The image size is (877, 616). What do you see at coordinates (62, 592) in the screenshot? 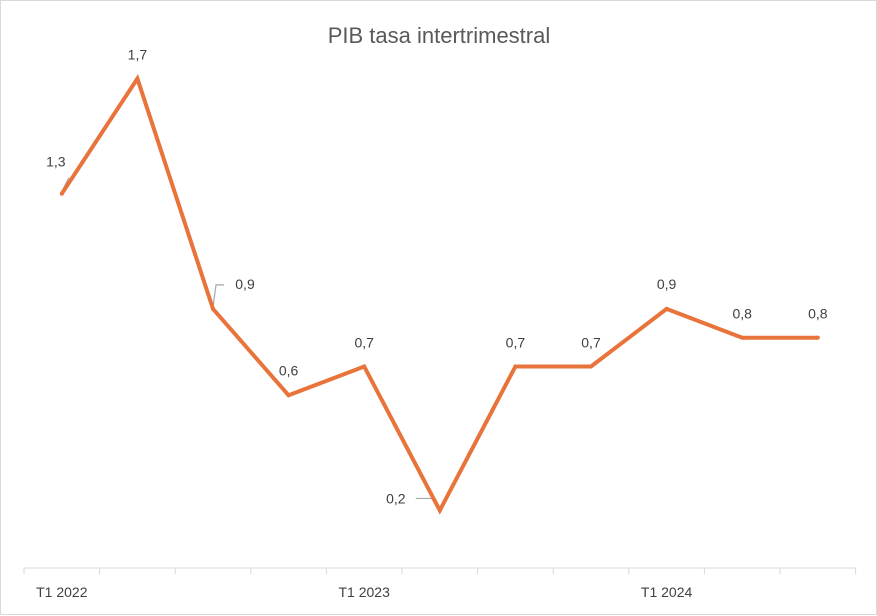
I see `x-tick-label: T1 2022` at bounding box center [62, 592].